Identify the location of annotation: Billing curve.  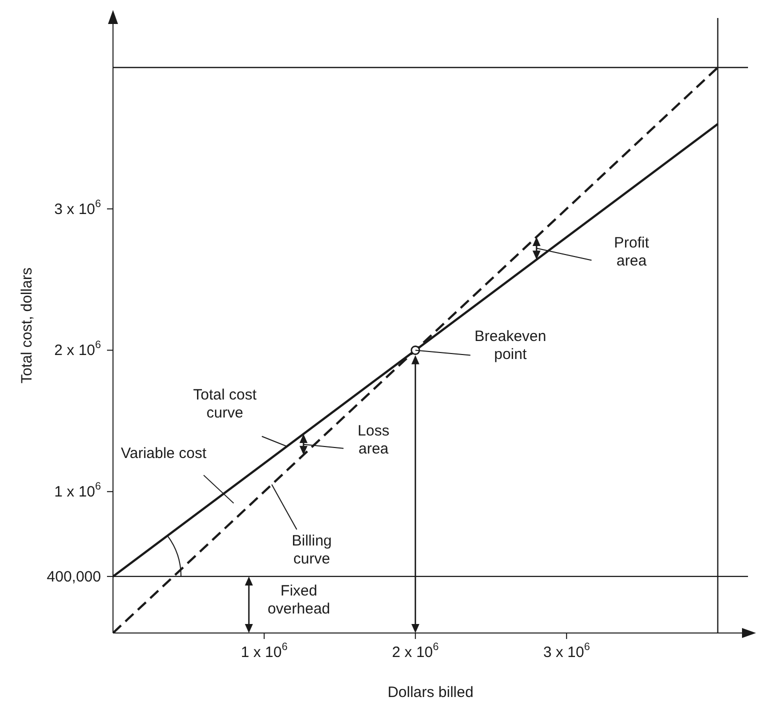
(312, 550).